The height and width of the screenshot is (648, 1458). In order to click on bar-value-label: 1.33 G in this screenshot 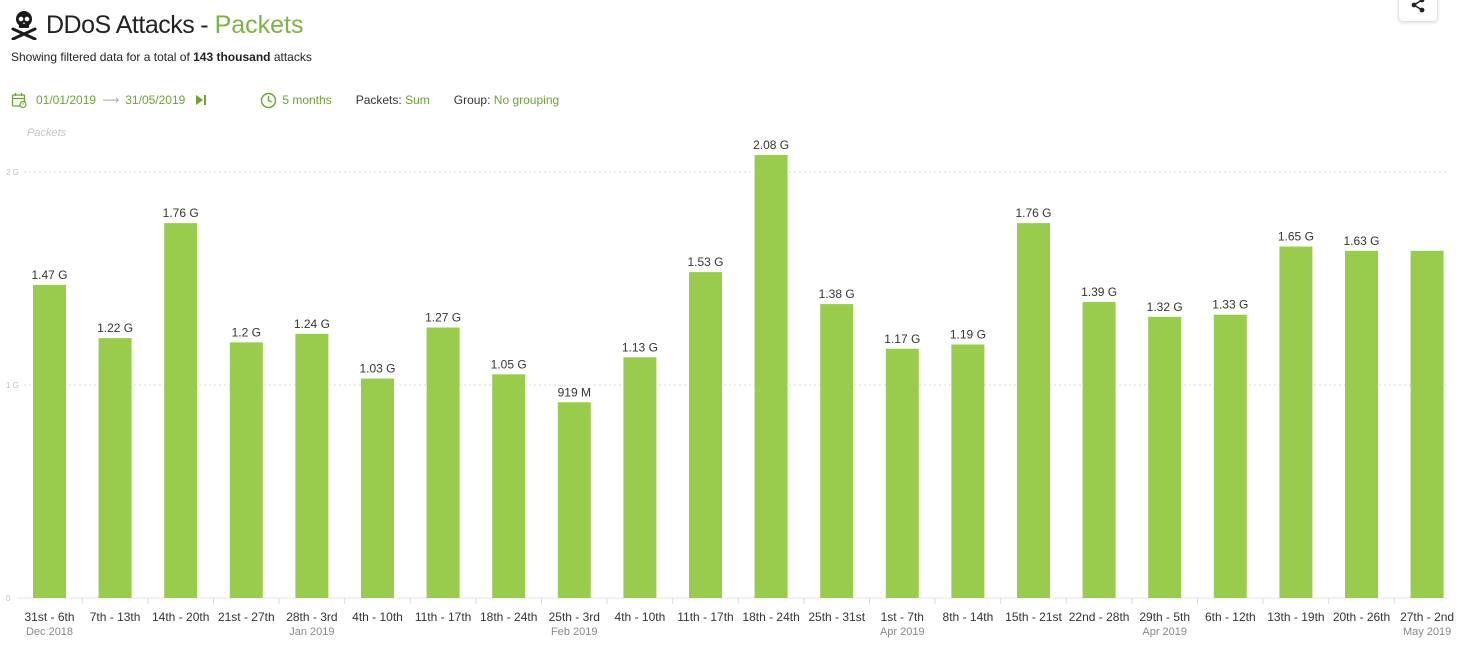, I will do `click(1230, 305)`.